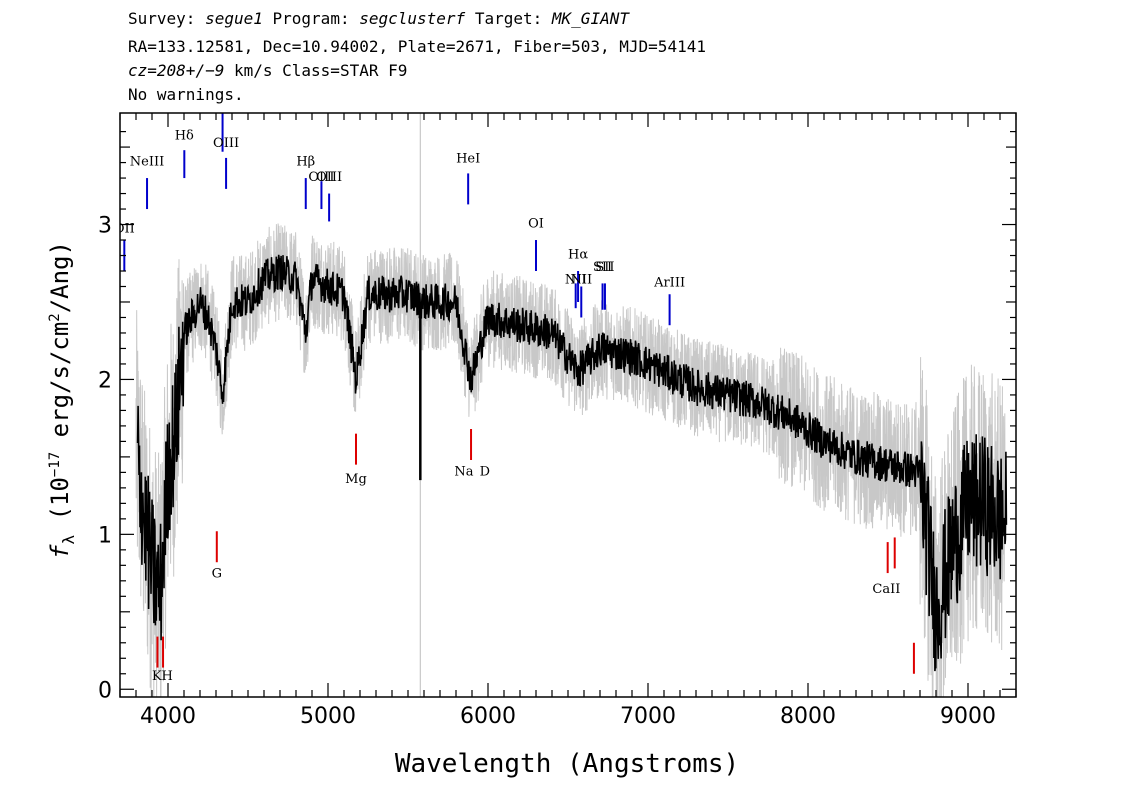 Image resolution: width=1134 pixels, height=810 pixels. Describe the element at coordinates (162, 18) in the screenshot. I see `survey-label: Survey:` at that location.